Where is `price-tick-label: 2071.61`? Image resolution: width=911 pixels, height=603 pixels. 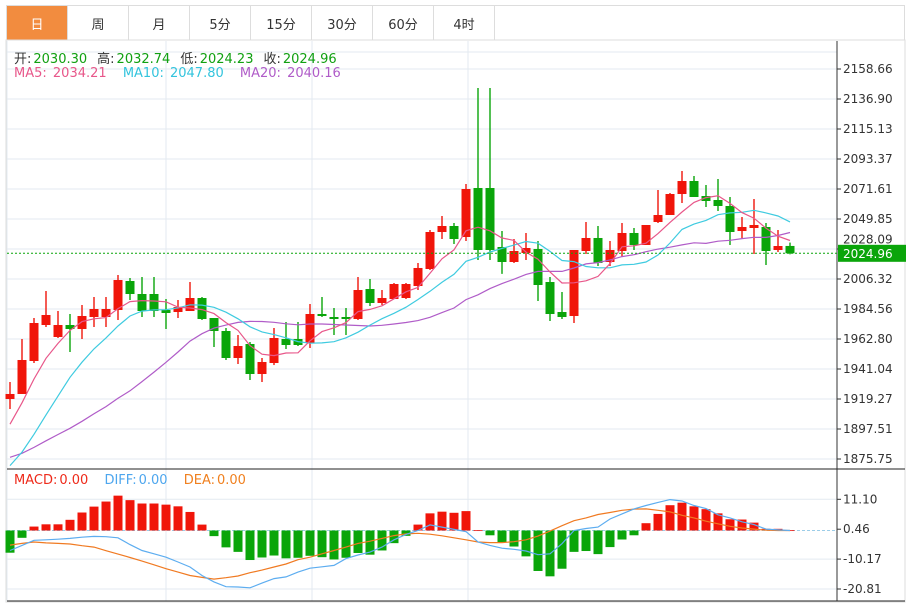
price-tick-label: 2071.61 is located at coordinates (868, 189).